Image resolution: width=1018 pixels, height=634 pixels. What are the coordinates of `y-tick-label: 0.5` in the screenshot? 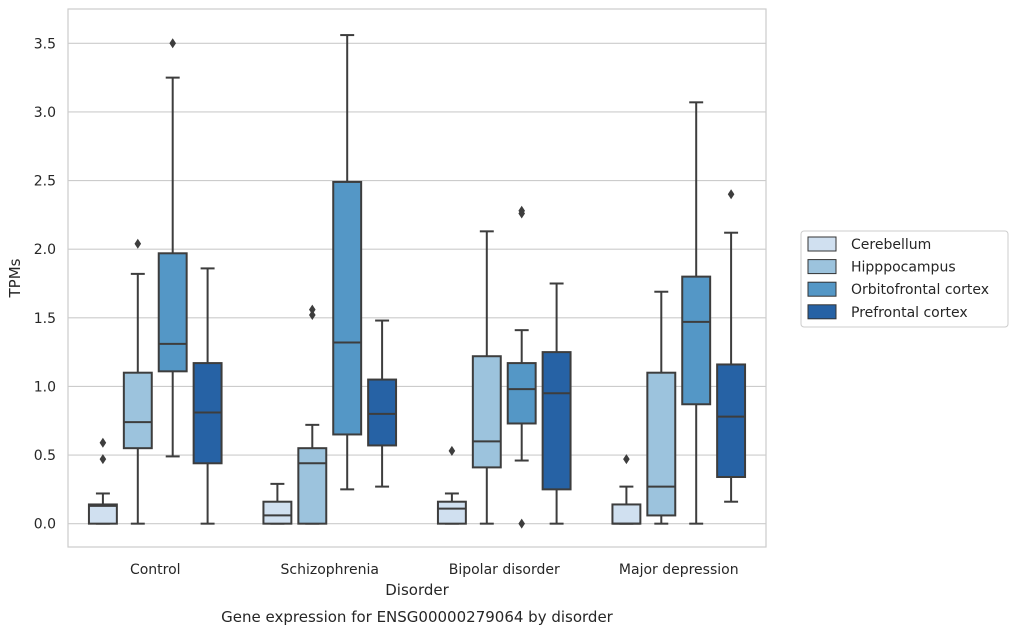 It's located at (45, 456).